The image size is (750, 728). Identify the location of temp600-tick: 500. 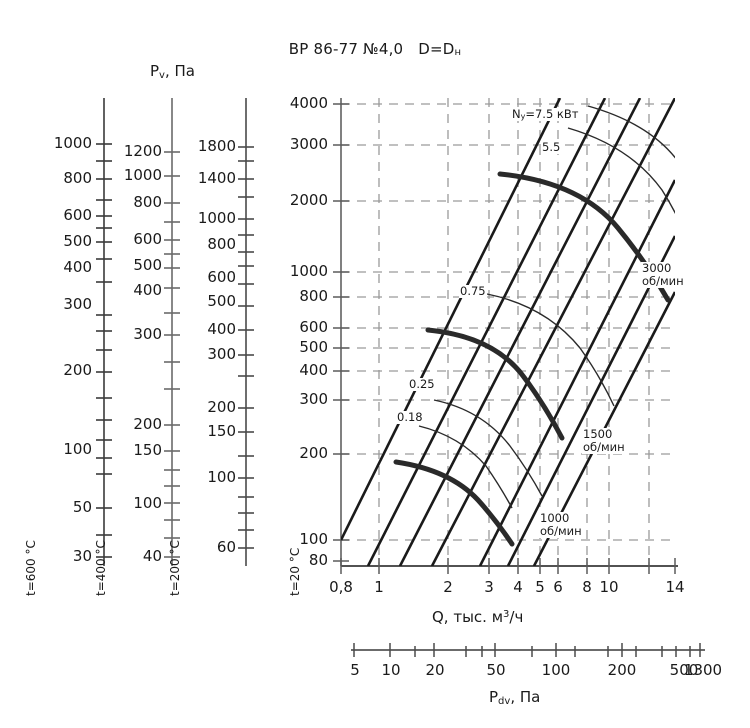
(77, 241).